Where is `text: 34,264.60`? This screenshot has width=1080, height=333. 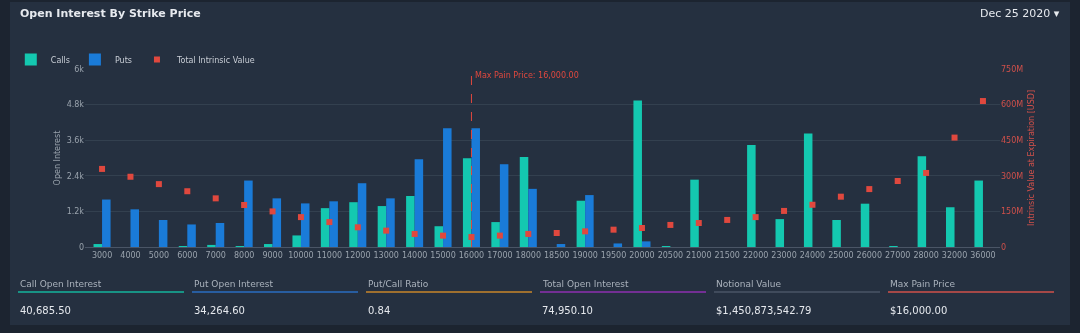 text: 34,264.60 is located at coordinates (219, 310).